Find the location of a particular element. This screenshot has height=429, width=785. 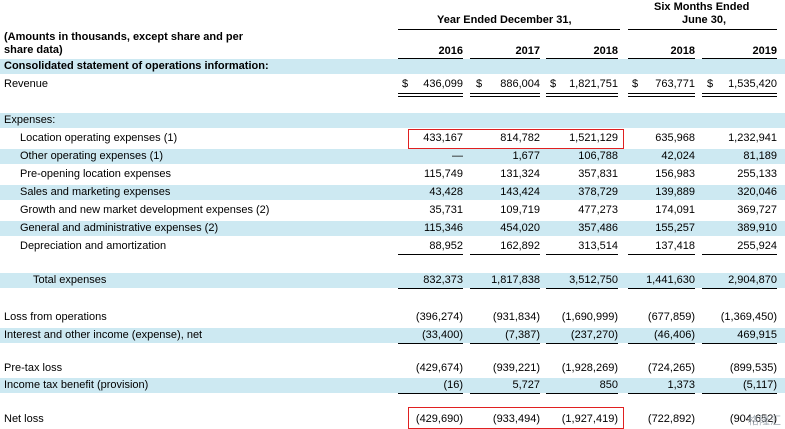

expense-label: General and administrative expenses (2) is located at coordinates (119, 228).